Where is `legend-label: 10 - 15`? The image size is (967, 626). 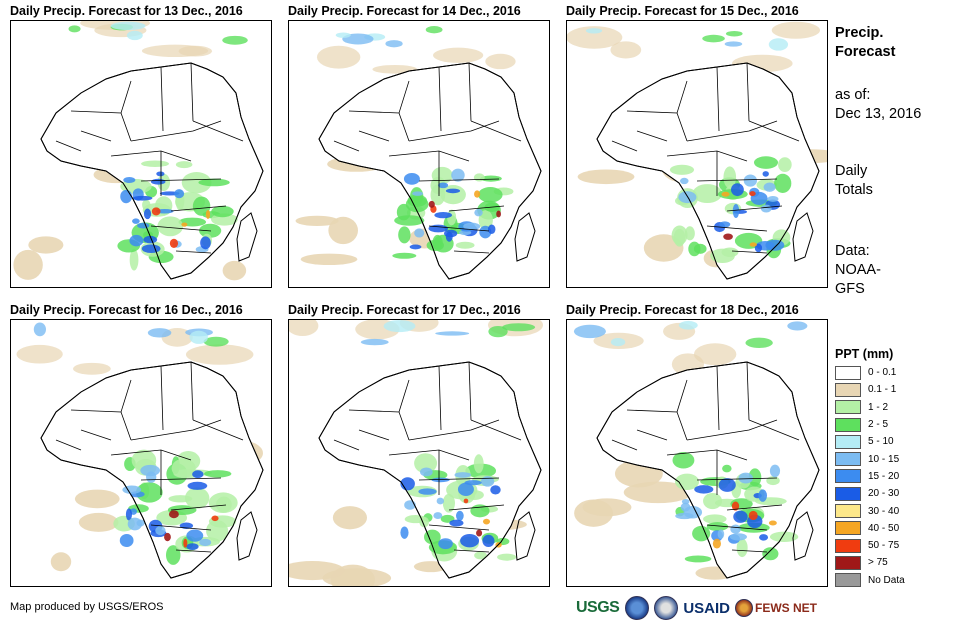 legend-label: 10 - 15 is located at coordinates (884, 459).